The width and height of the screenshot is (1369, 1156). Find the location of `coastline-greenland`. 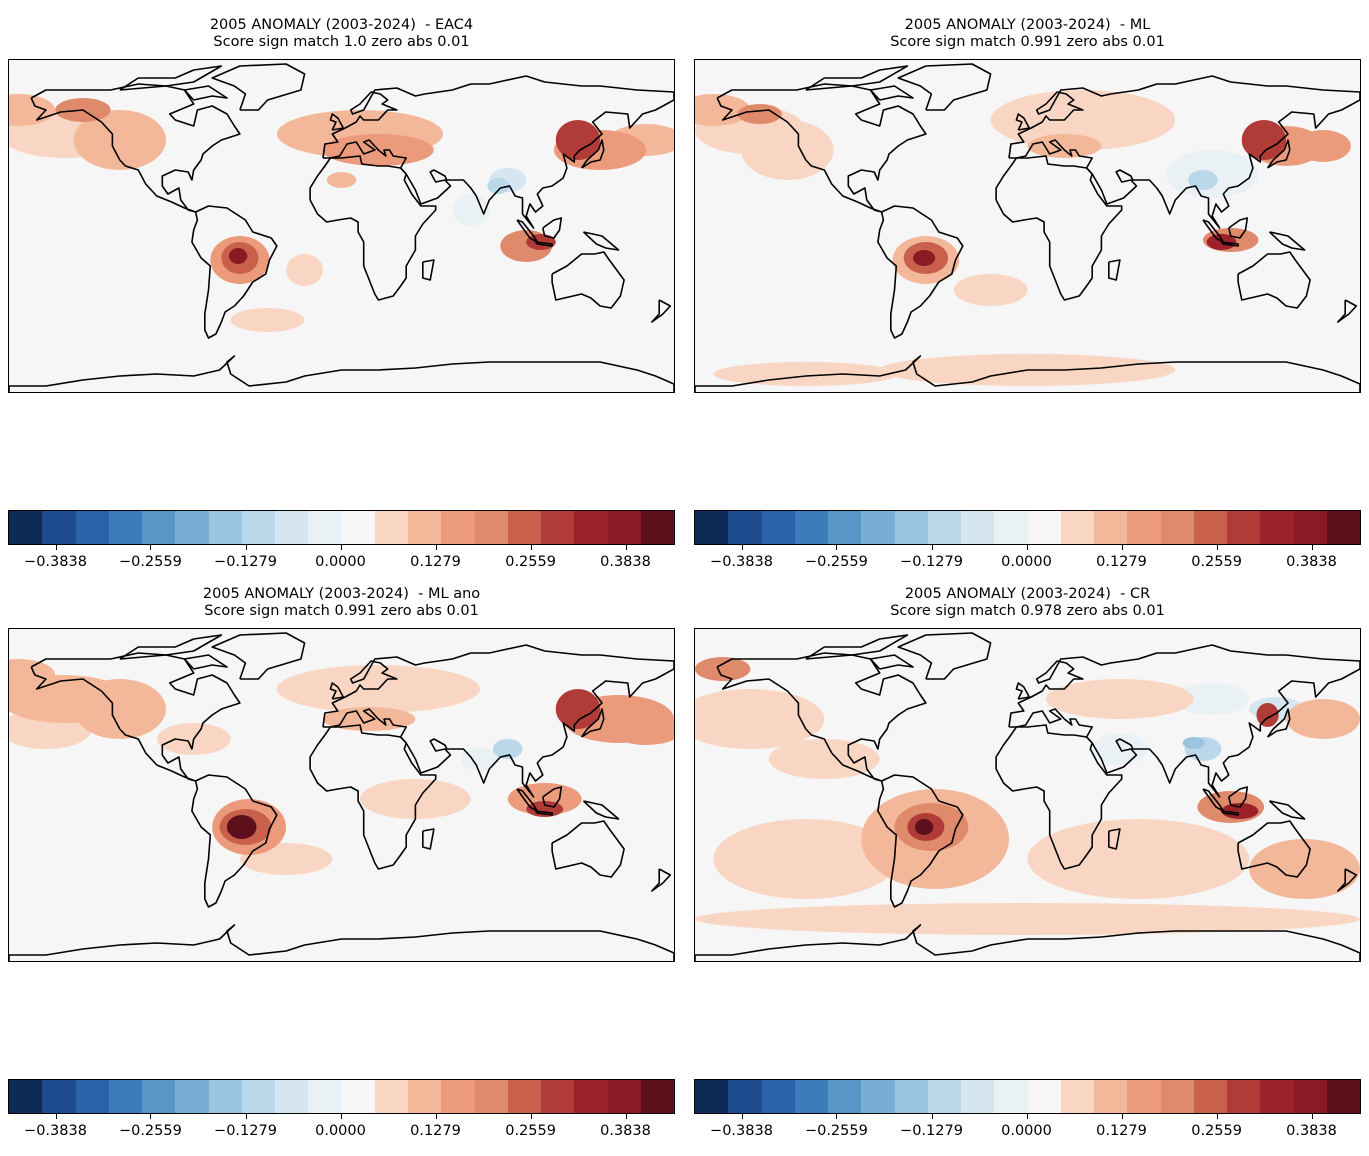

coastline-greenland is located at coordinates (944, 87).